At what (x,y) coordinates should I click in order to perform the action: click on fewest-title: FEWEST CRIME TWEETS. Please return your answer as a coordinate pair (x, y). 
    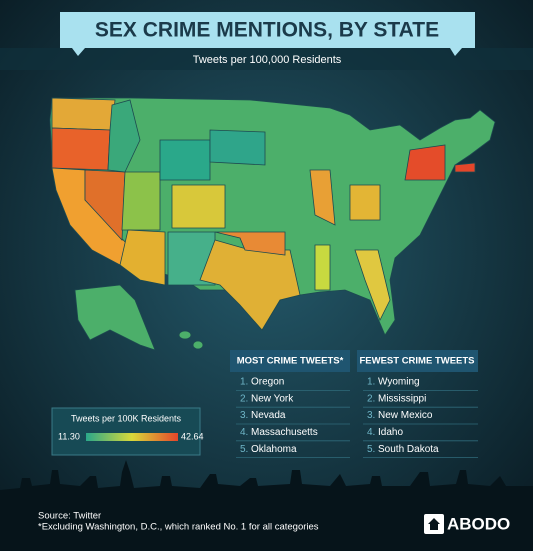
    Looking at the image, I should click on (416, 361).